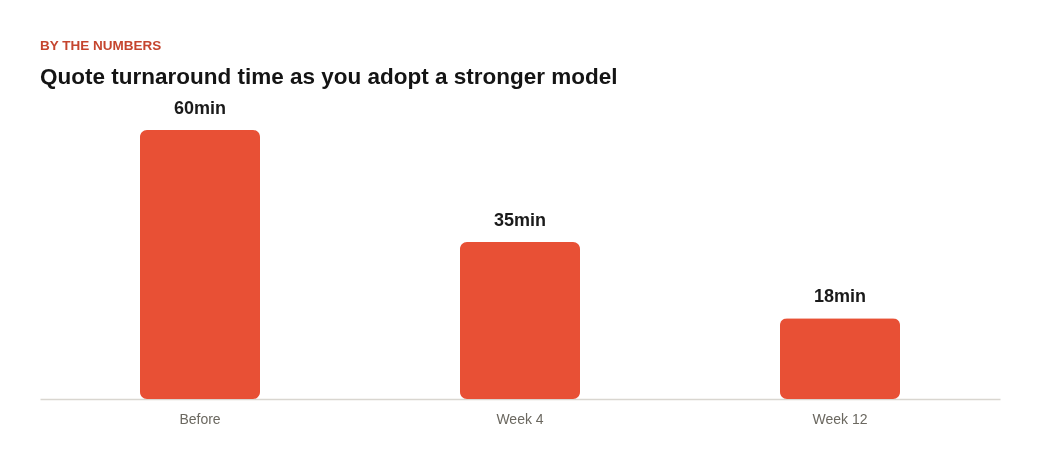 This screenshot has height=470, width=1040. Describe the element at coordinates (200, 108) in the screenshot. I see `data-label: 60min` at that location.